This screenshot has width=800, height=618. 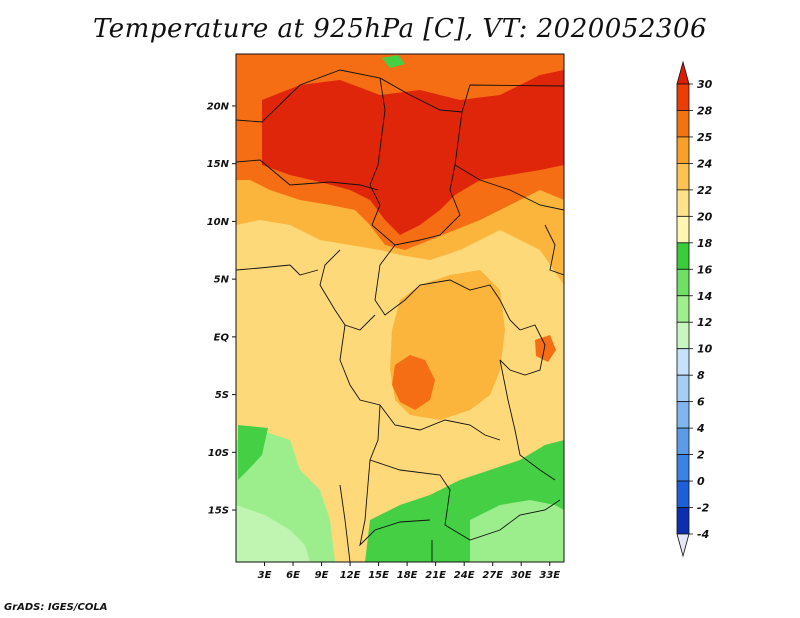 I want to click on lat-tick-label: 5N, so click(x=222, y=280).